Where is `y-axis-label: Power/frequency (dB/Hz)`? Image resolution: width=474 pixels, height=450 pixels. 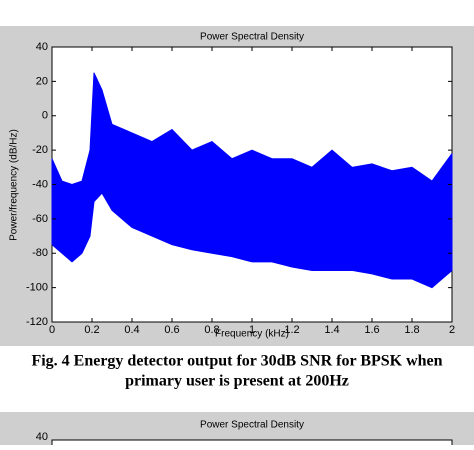
y-axis-label: Power/frequency (dB/Hz) is located at coordinates (14, 185).